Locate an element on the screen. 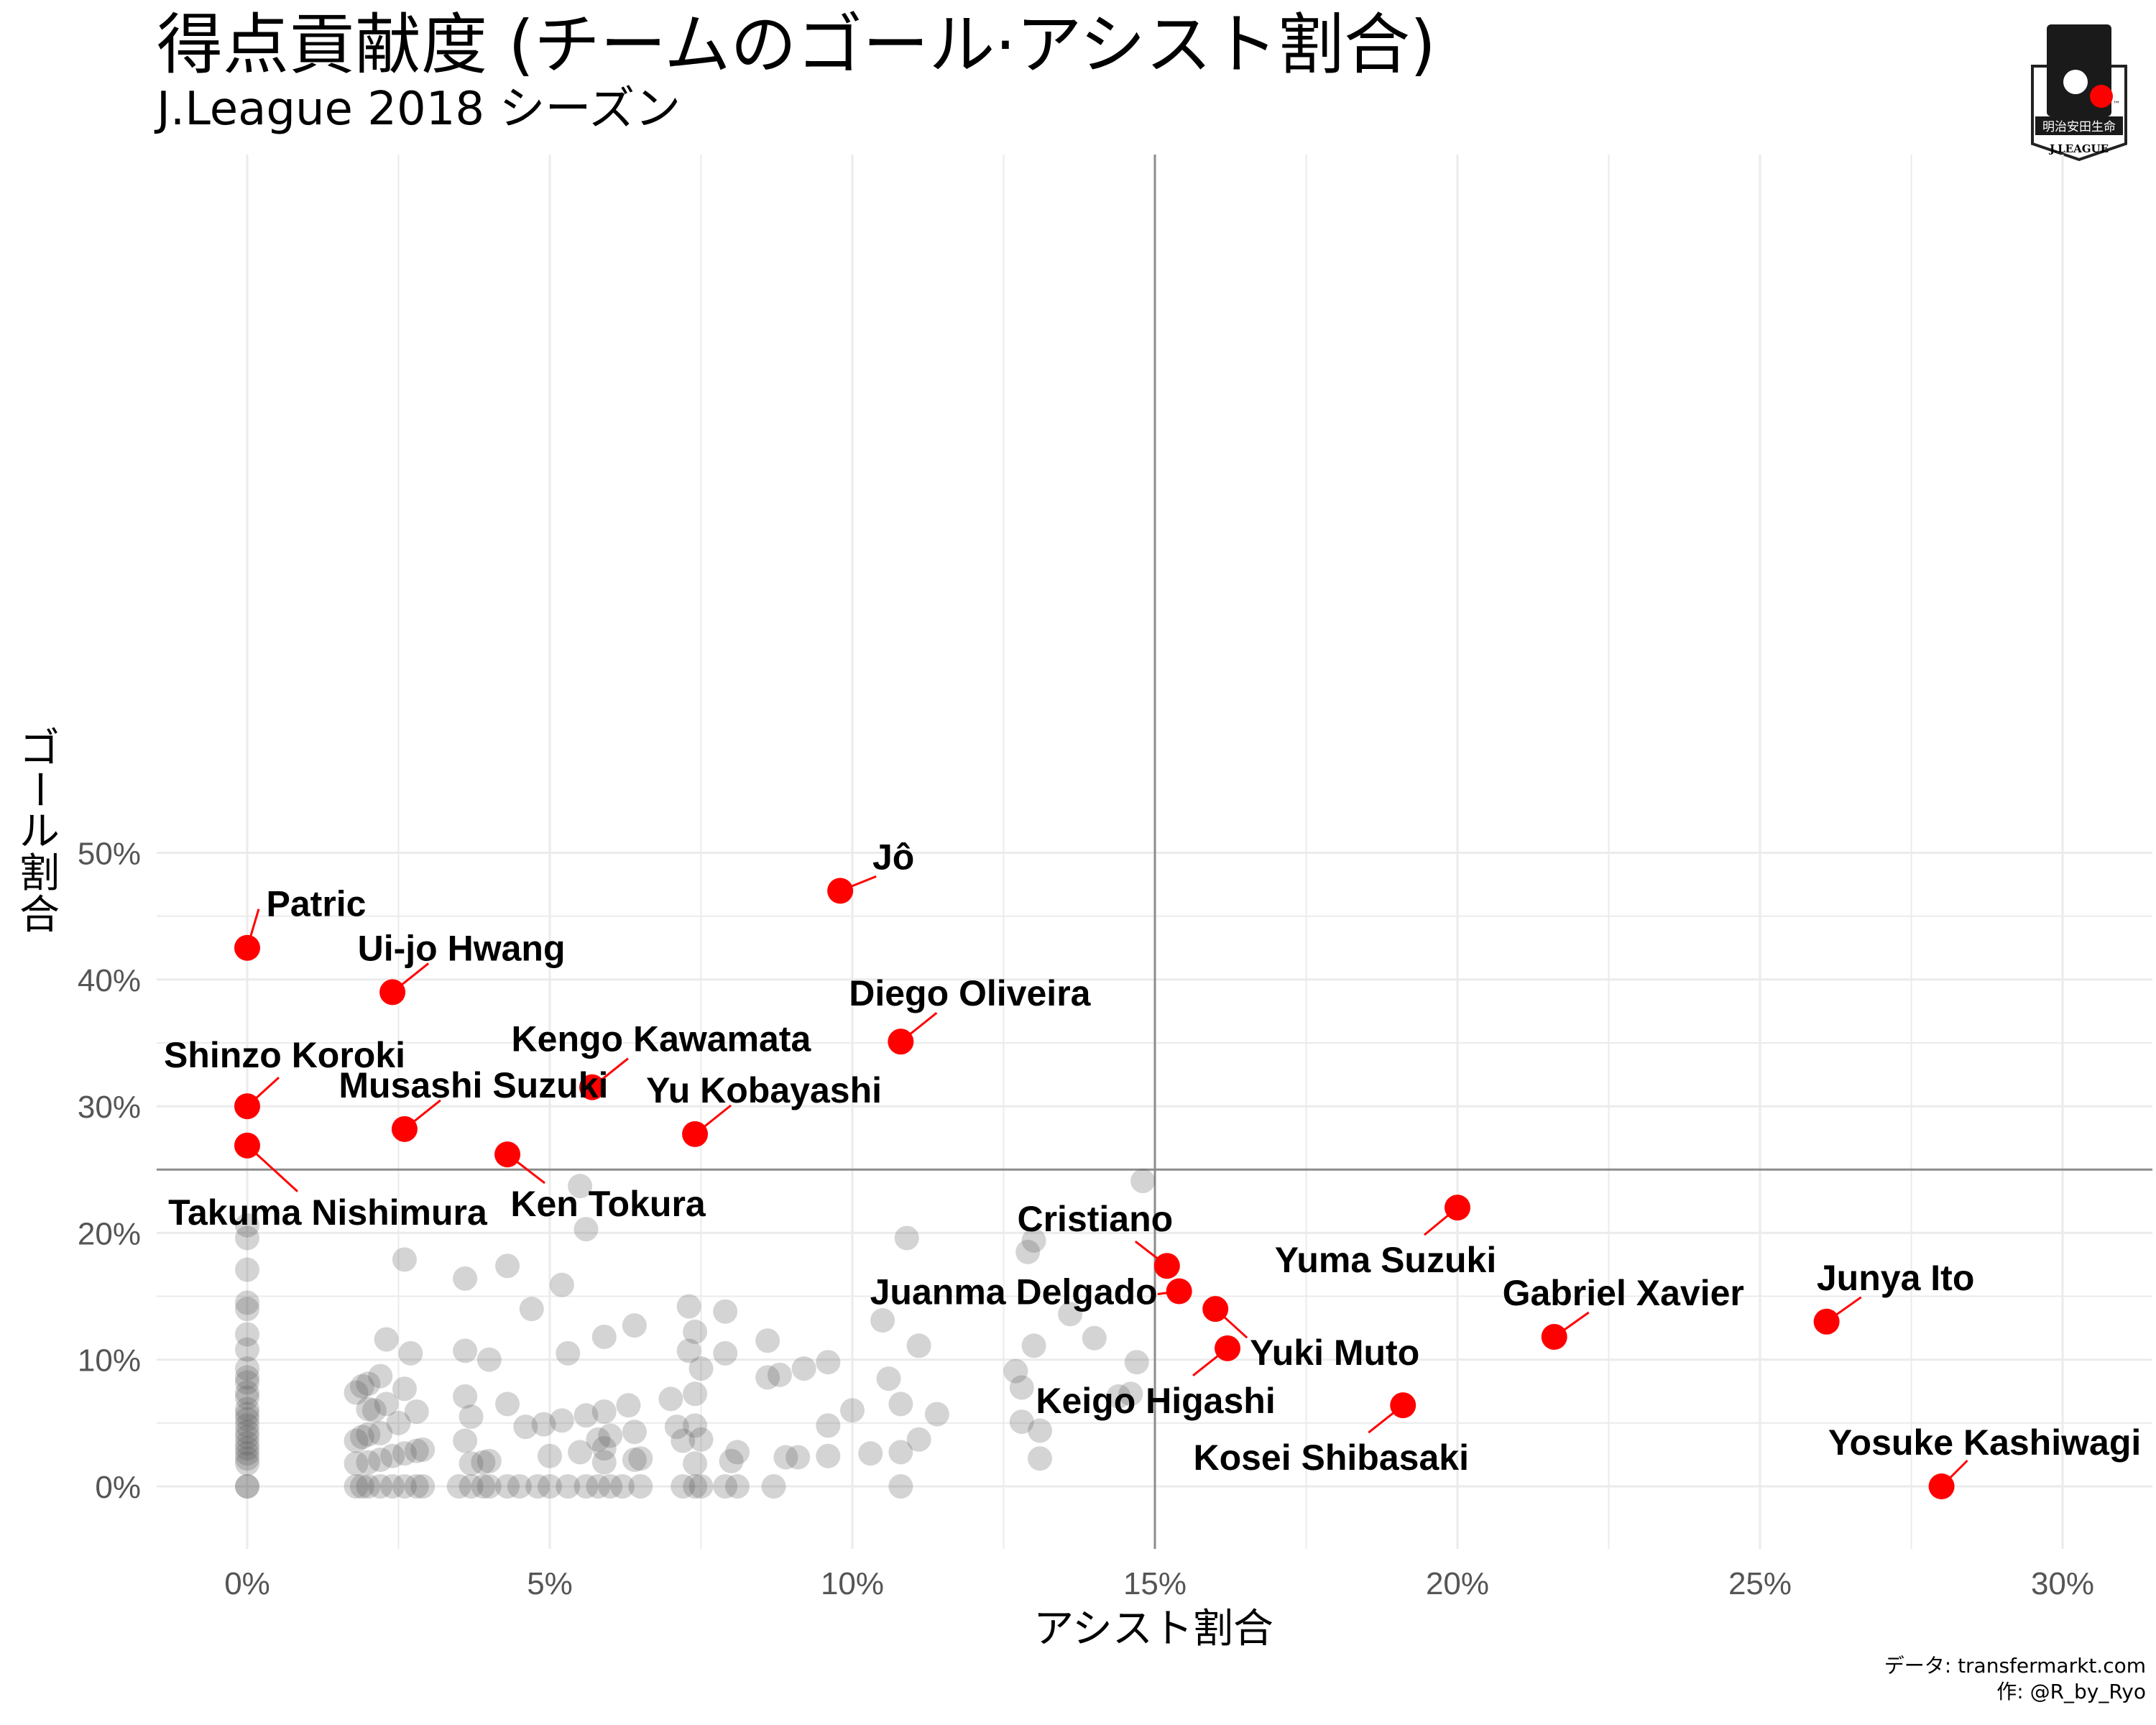 Image resolution: width=2156 pixels, height=1725 pixels. x-tick-labels: 0% 5% 10% 15% 20% 25% 30% is located at coordinates (1159, 1583).